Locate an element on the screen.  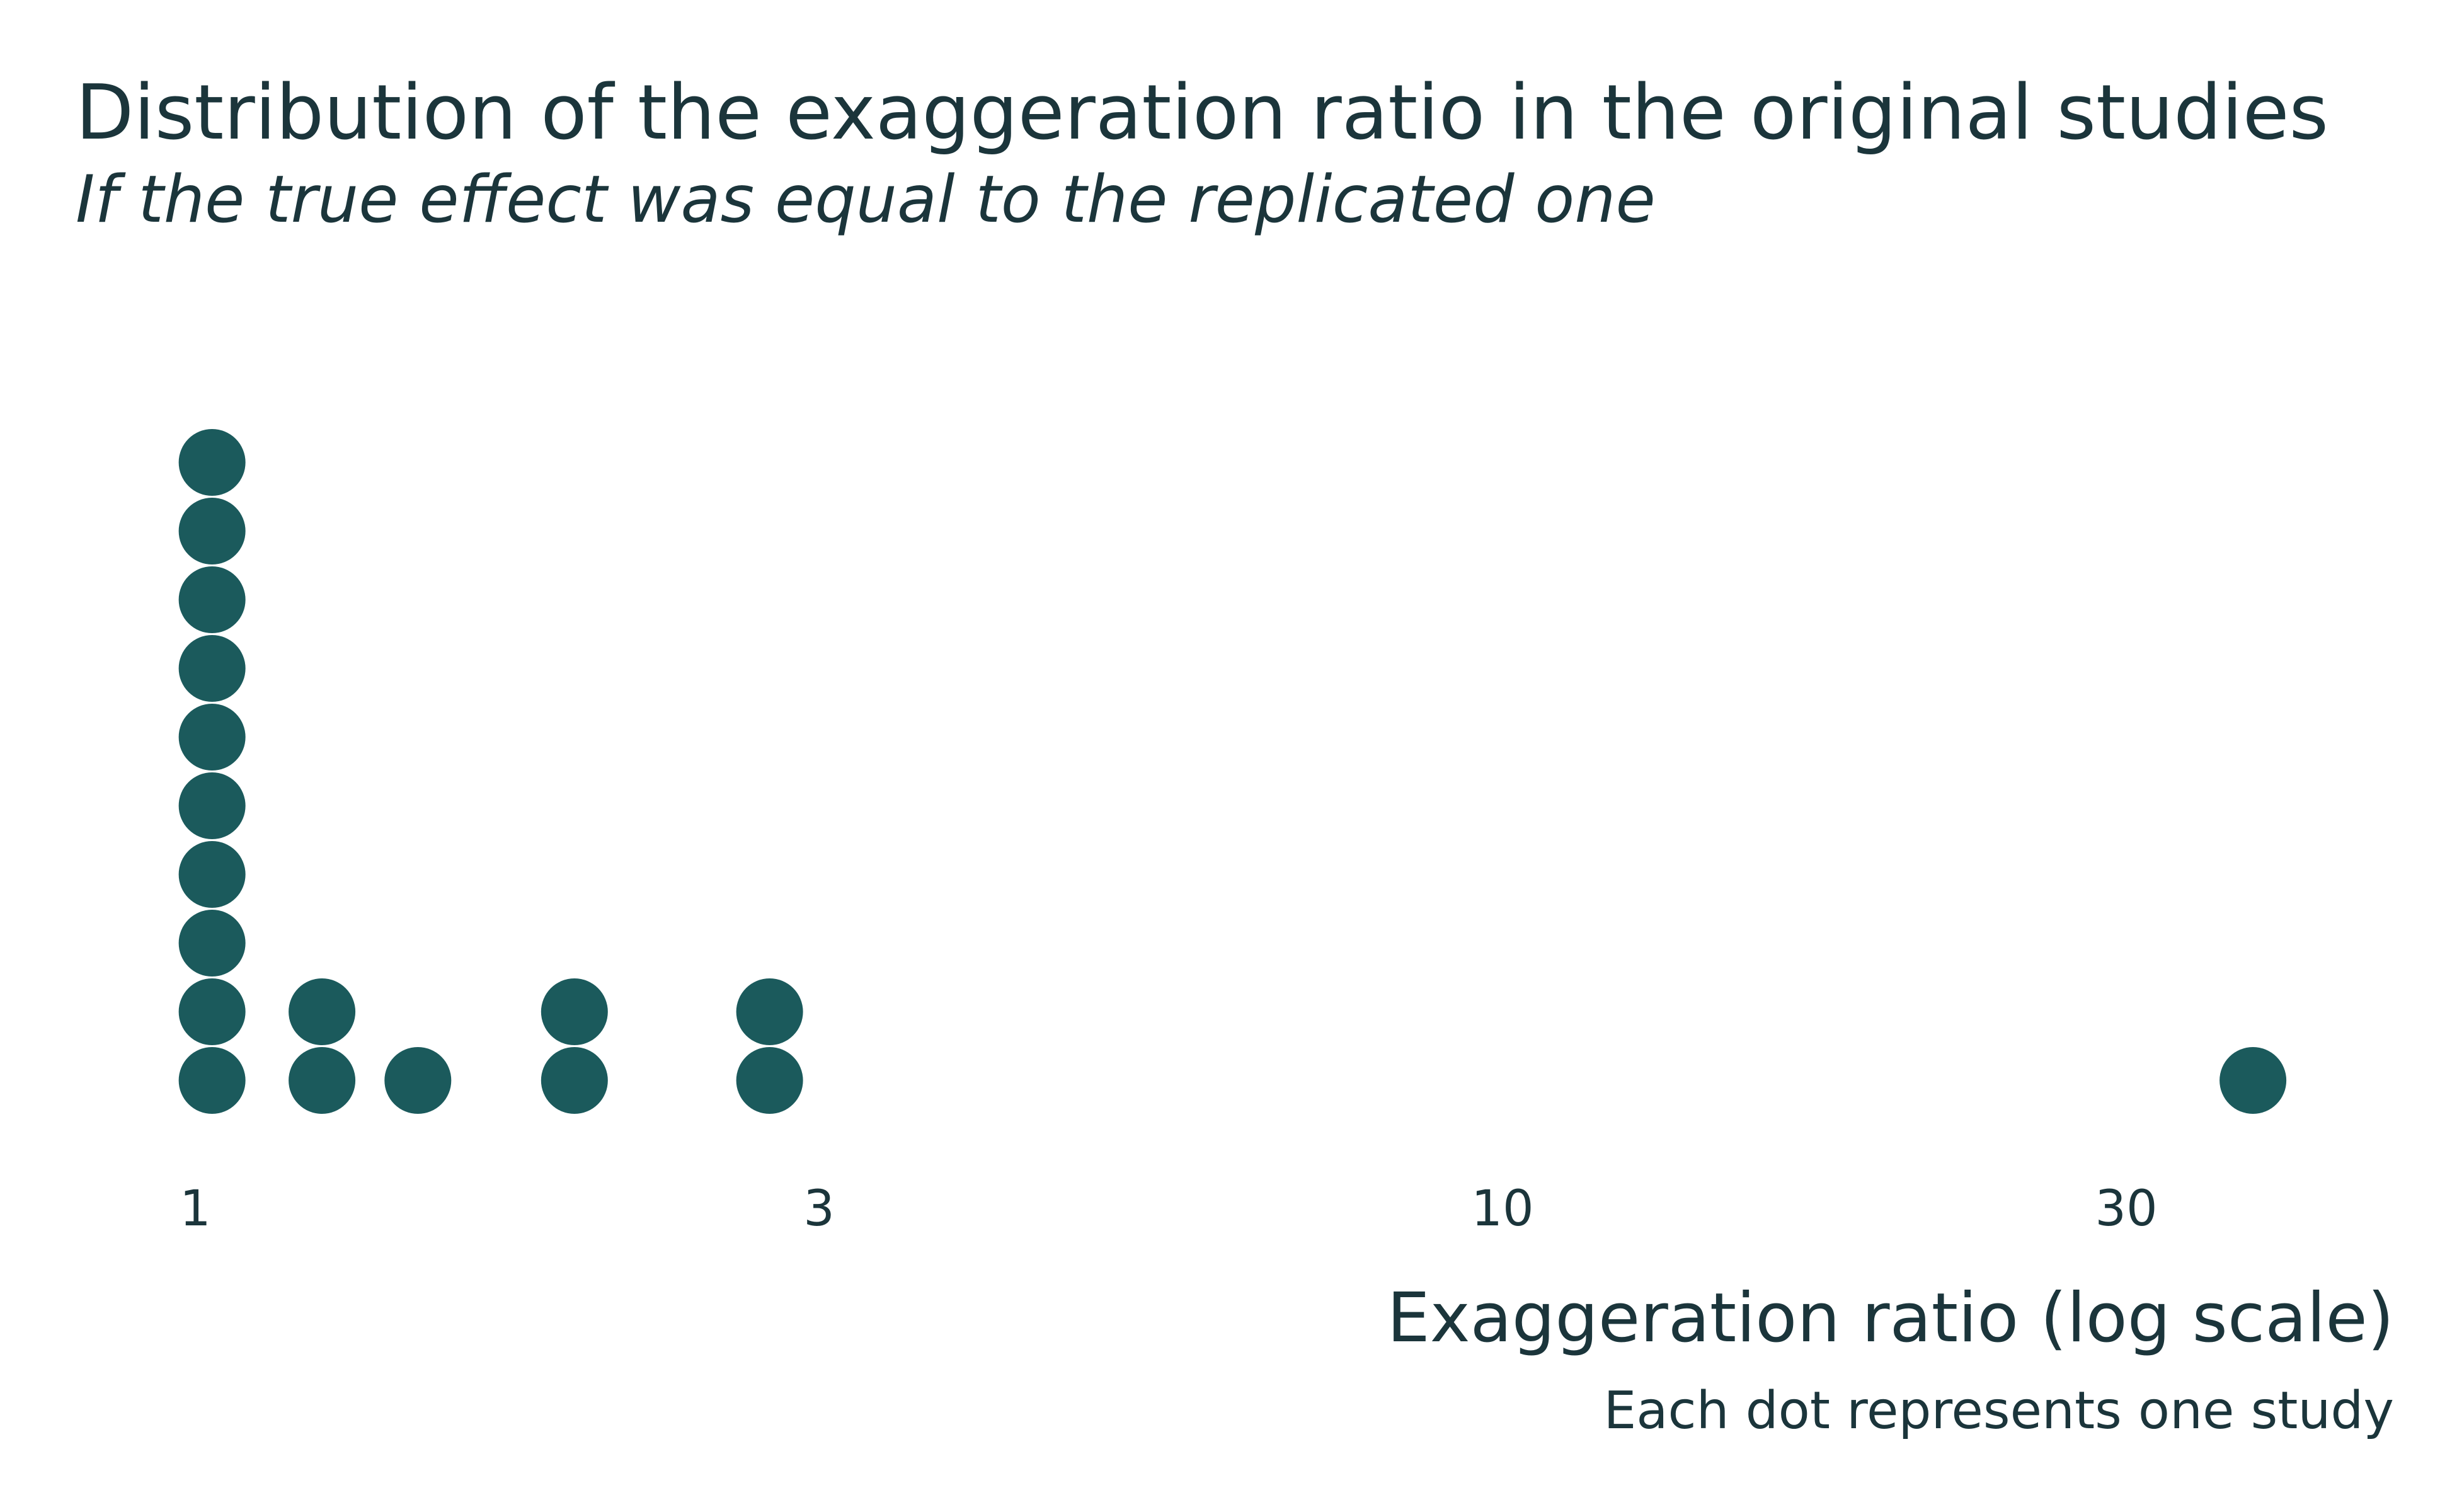
chart-caption: Each dot represents one study is located at coordinates (1998, 1411).